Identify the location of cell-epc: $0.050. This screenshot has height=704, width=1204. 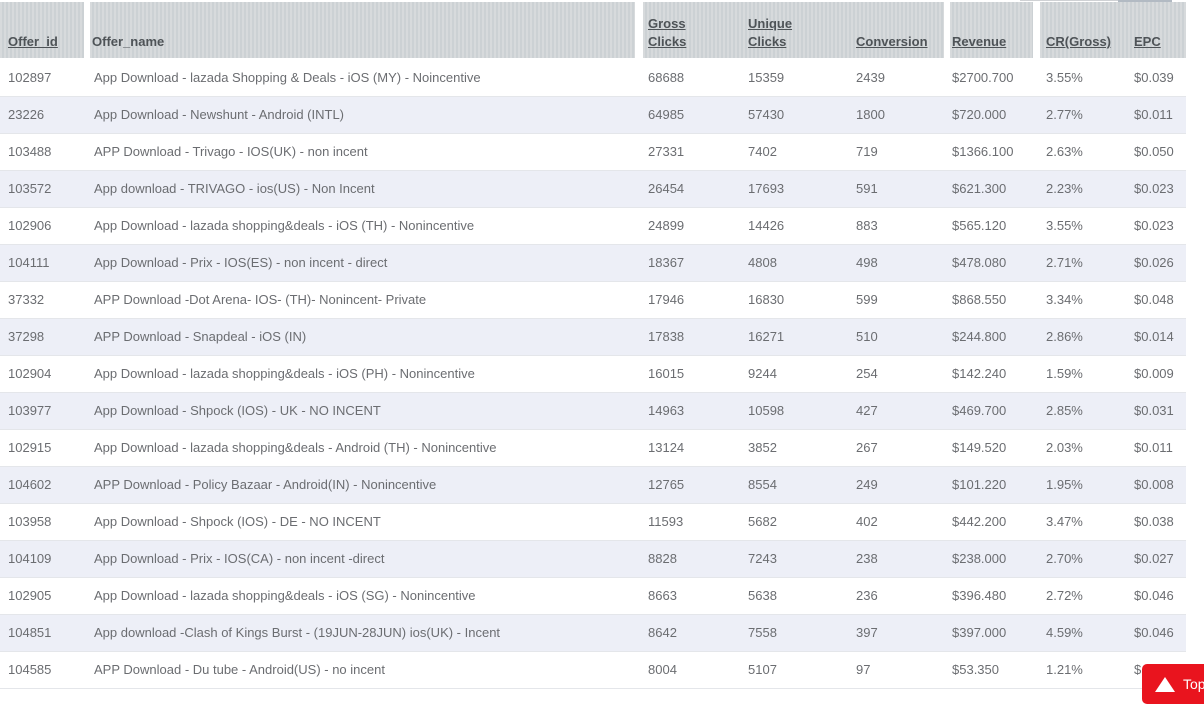
(1154, 151).